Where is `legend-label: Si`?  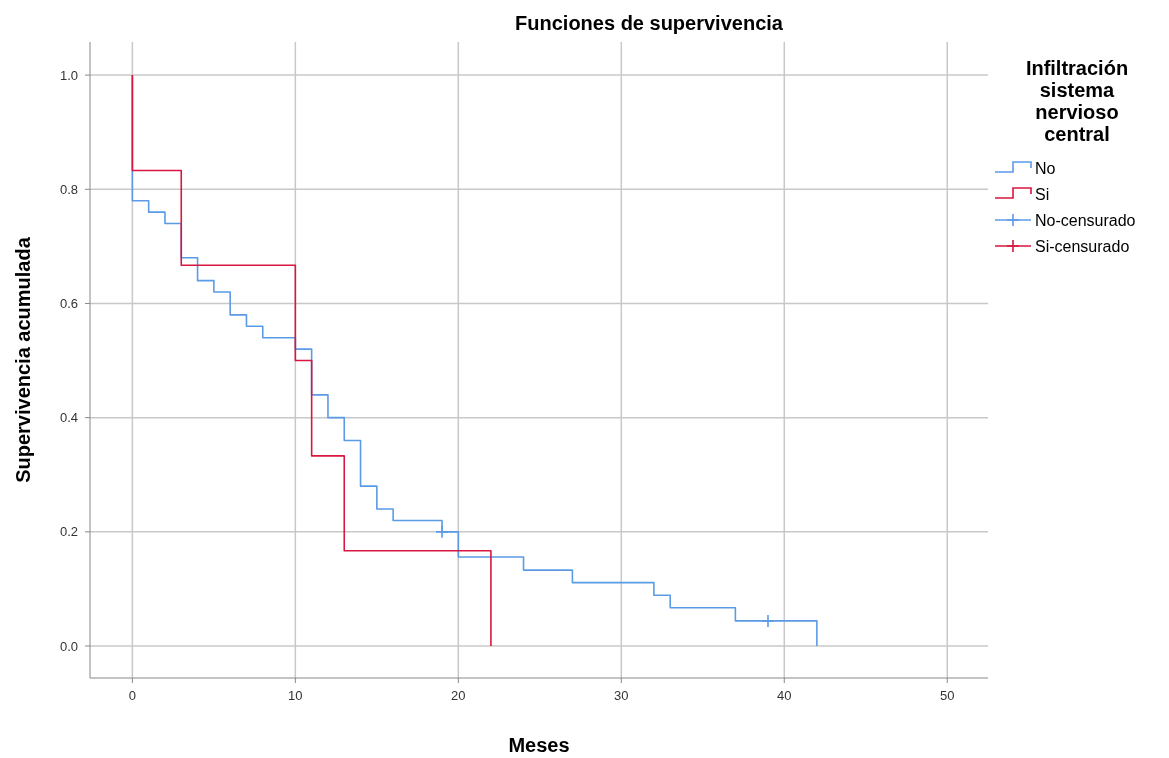 legend-label: Si is located at coordinates (1042, 194).